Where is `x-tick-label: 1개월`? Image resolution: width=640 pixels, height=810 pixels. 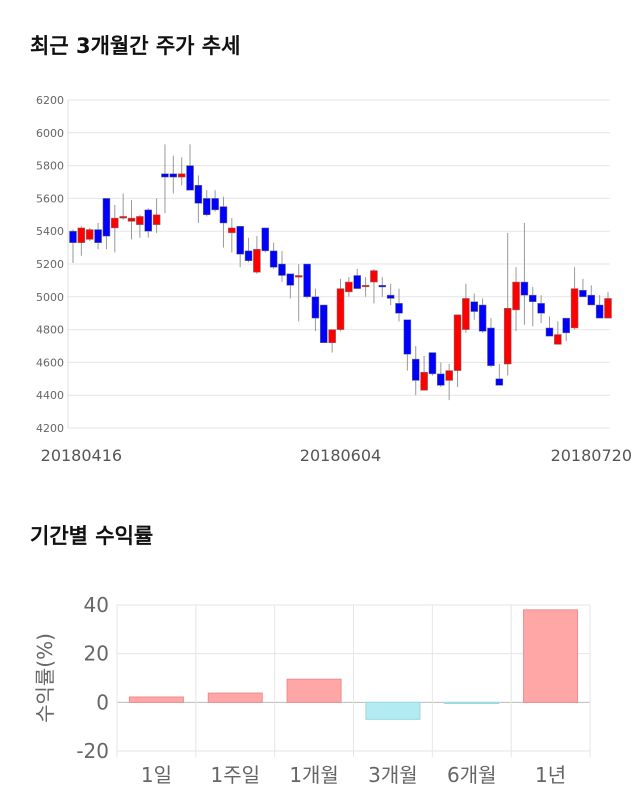
x-tick-label: 1개월 is located at coordinates (314, 775).